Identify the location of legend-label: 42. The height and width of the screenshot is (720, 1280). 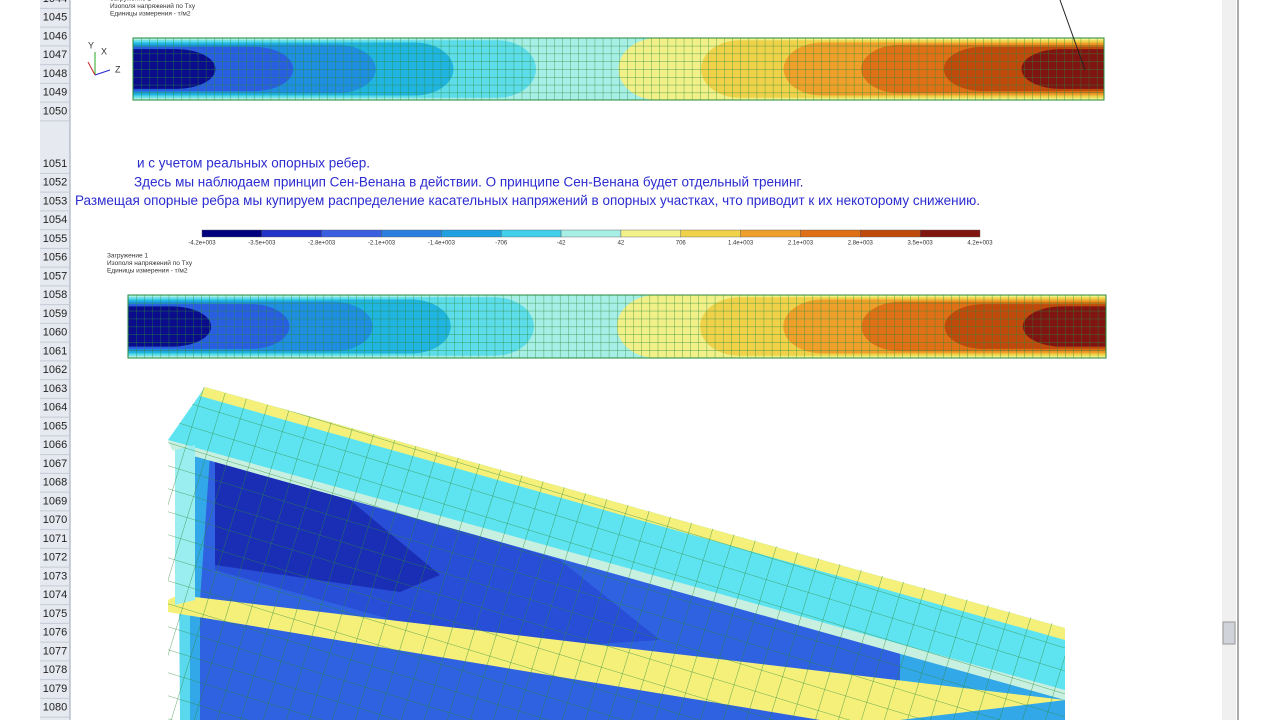
(621, 244).